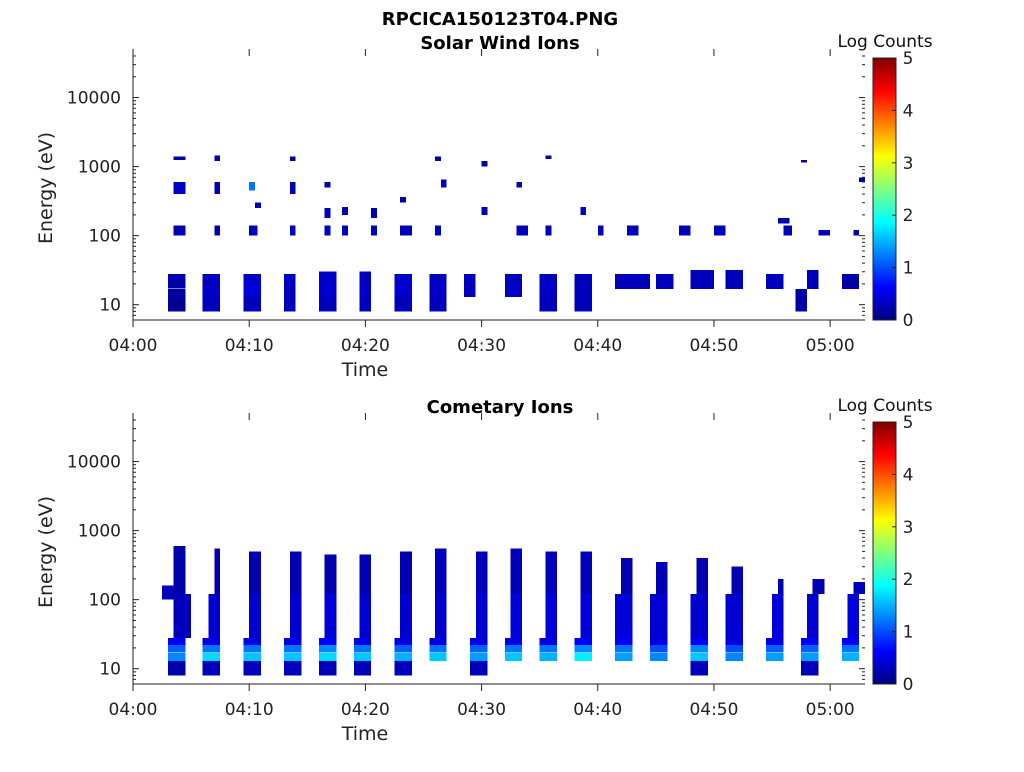 The height and width of the screenshot is (772, 1024). What do you see at coordinates (500, 19) in the screenshot?
I see `figure-title: RPCICA150123T04.PNG` at bounding box center [500, 19].